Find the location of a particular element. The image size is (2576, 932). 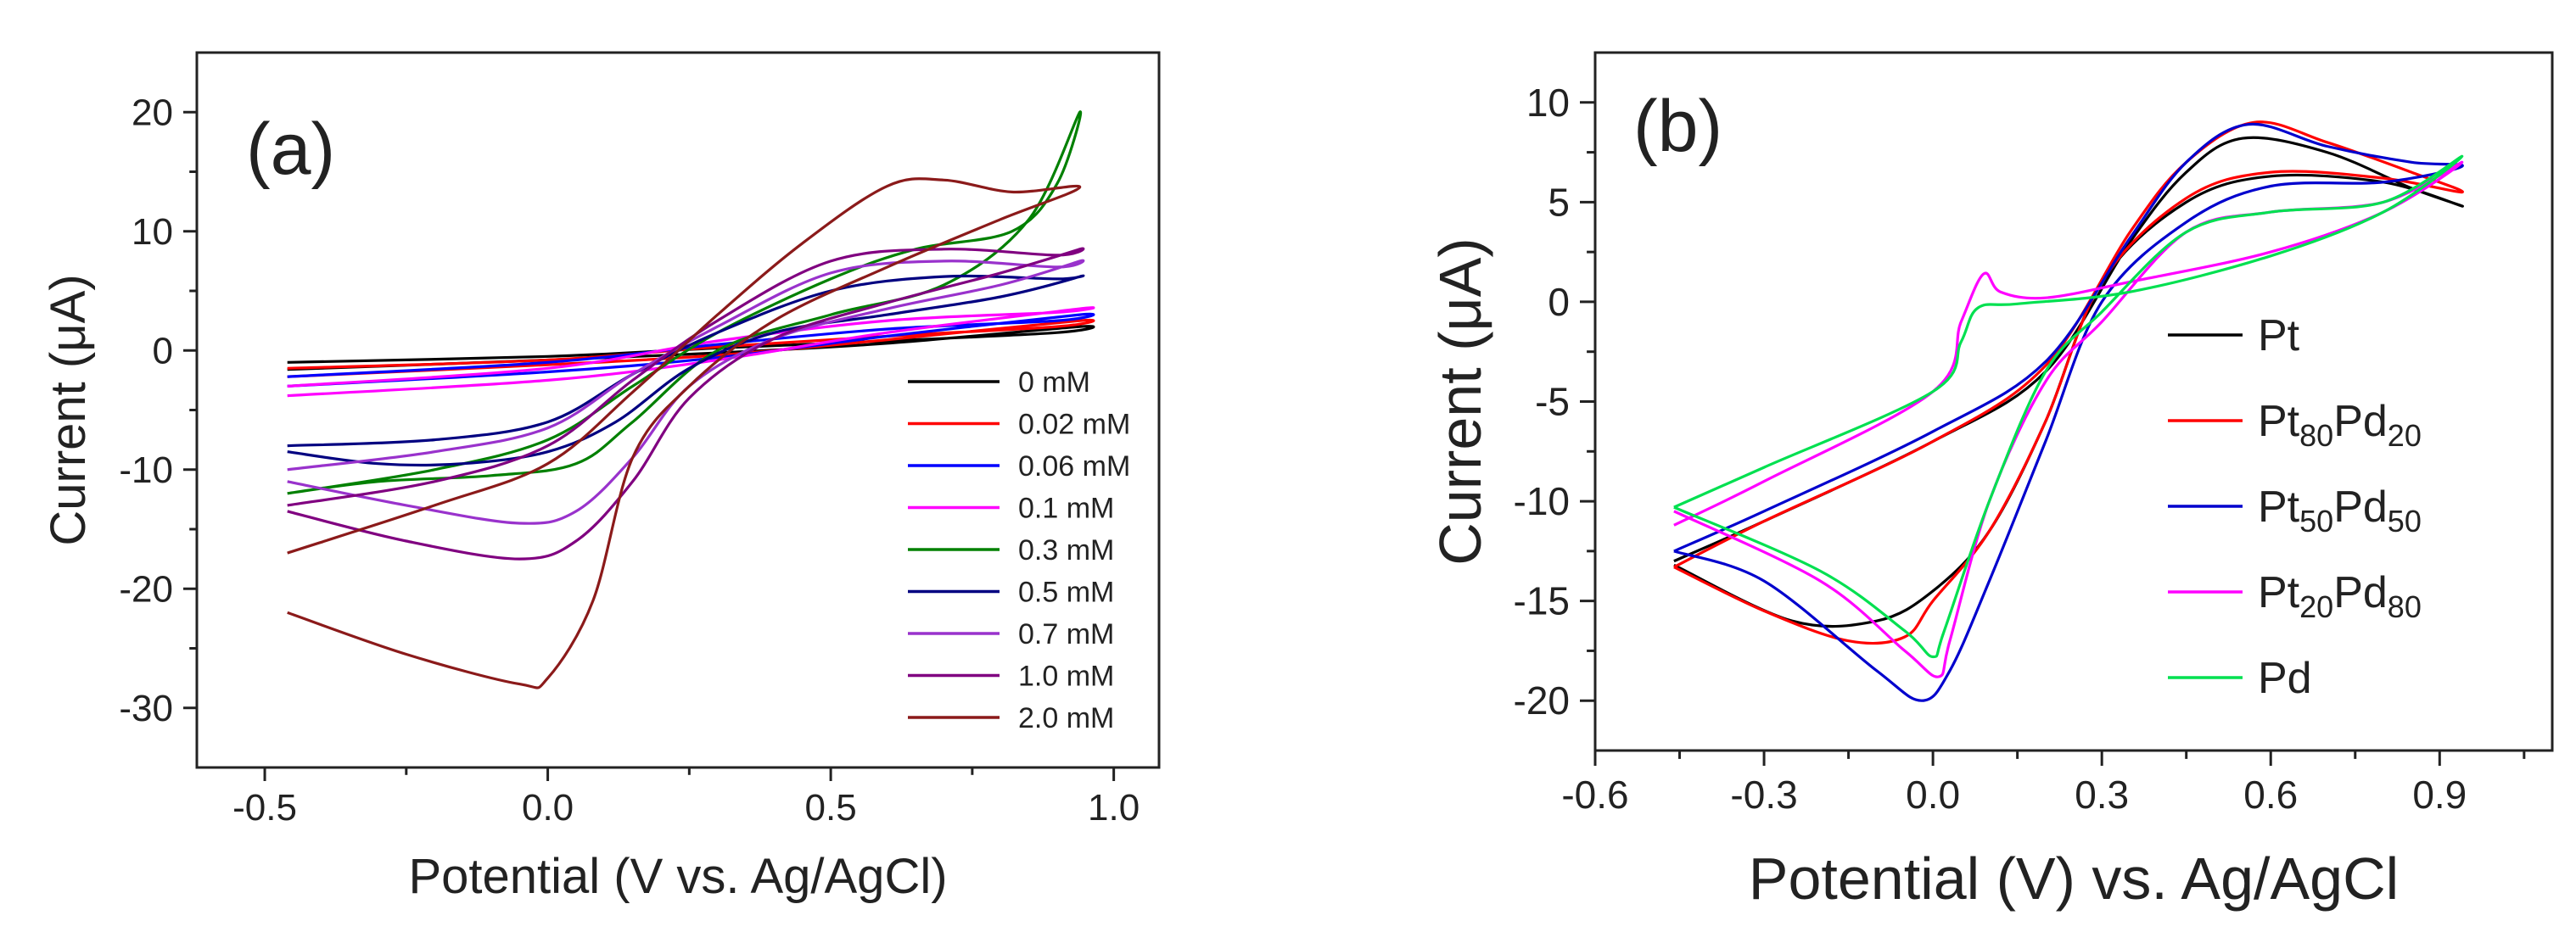

legend-entry: Pd is located at coordinates (2240, 678).